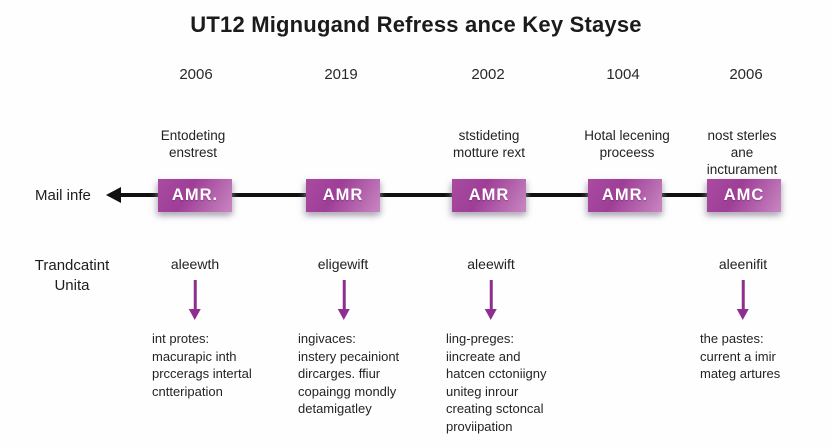  What do you see at coordinates (491, 264) in the screenshot?
I see `keyword-label-3: aleewift` at bounding box center [491, 264].